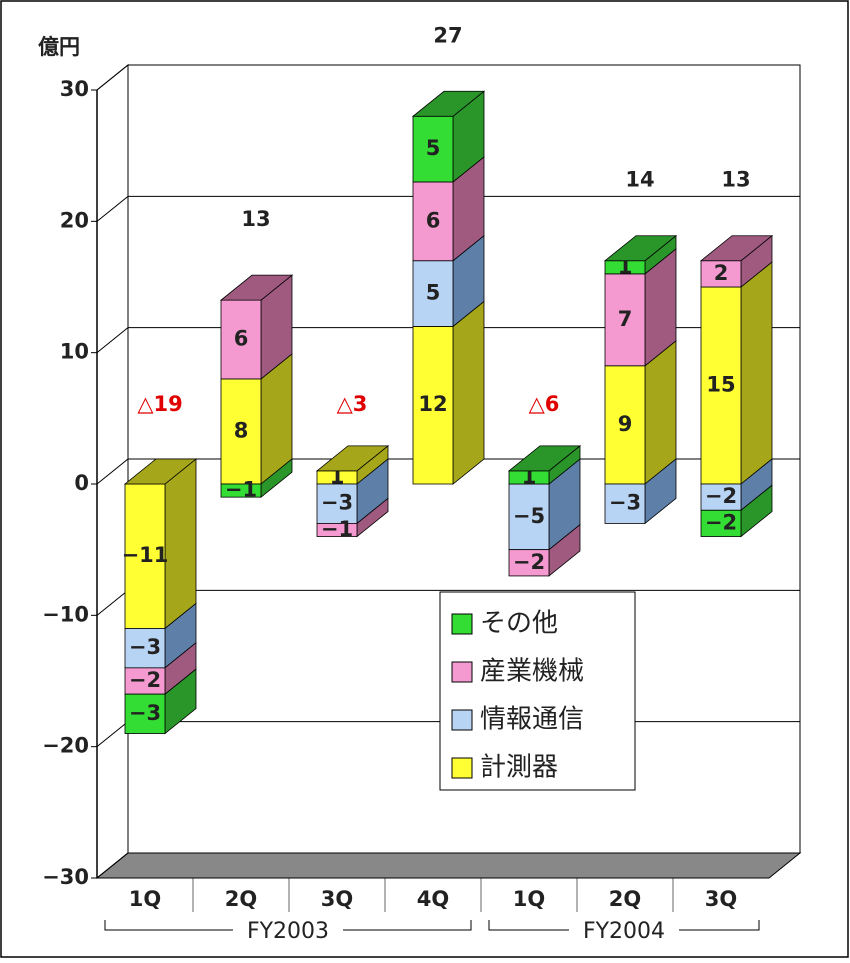 The image size is (850, 963). I want to click on value-label: 9, so click(625, 424).